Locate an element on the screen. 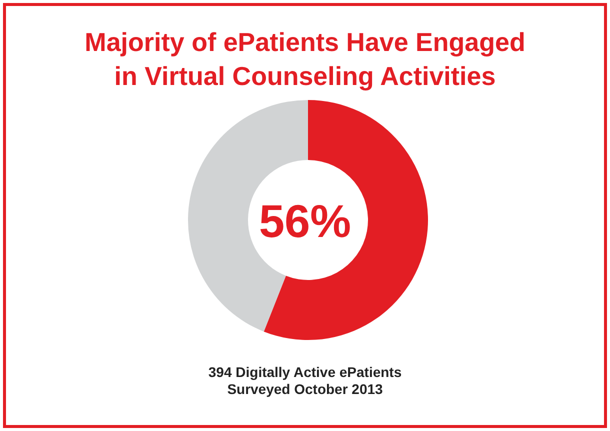 This screenshot has height=431, width=610. chart-title: Majority of ePatients Have Engaged in Virtual Counseling Activities is located at coordinates (305, 59).